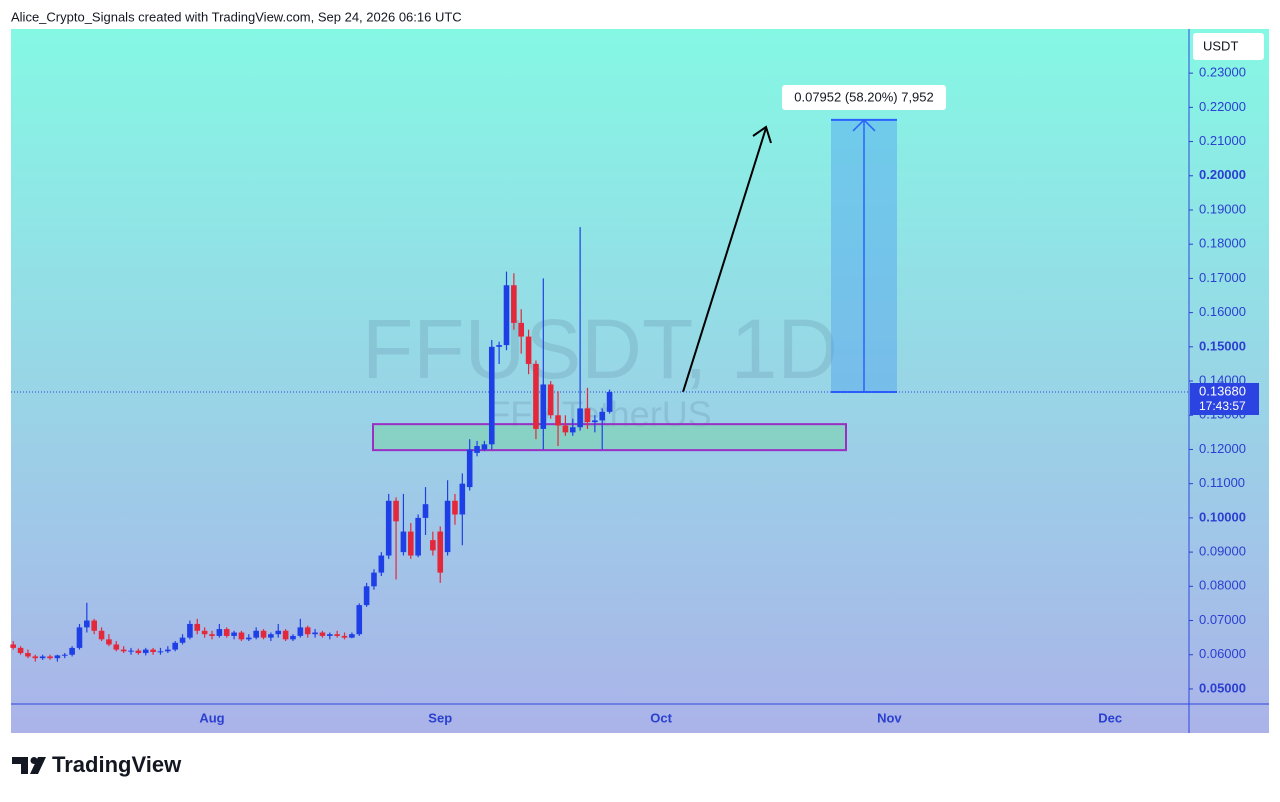 The width and height of the screenshot is (1280, 802). I want to click on y-tick-label: 0.07000, so click(1222, 619).